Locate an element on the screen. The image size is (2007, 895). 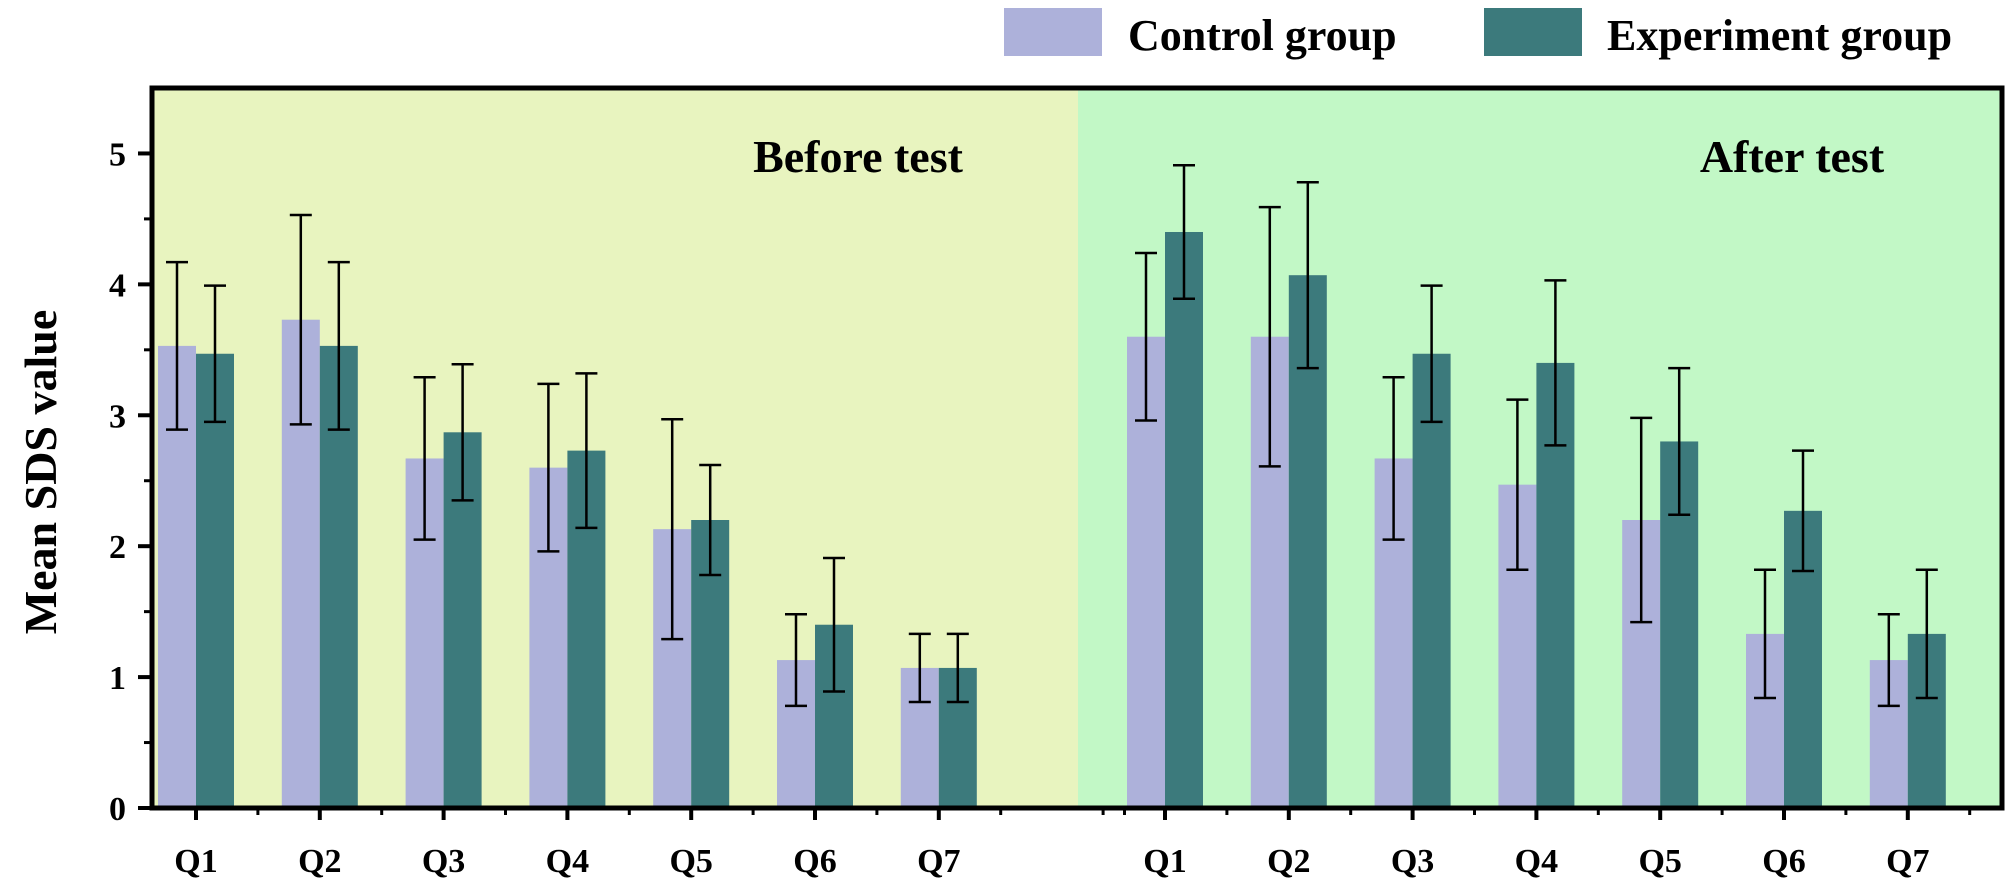
y-tick-label-0: 0 is located at coordinates (117, 809).